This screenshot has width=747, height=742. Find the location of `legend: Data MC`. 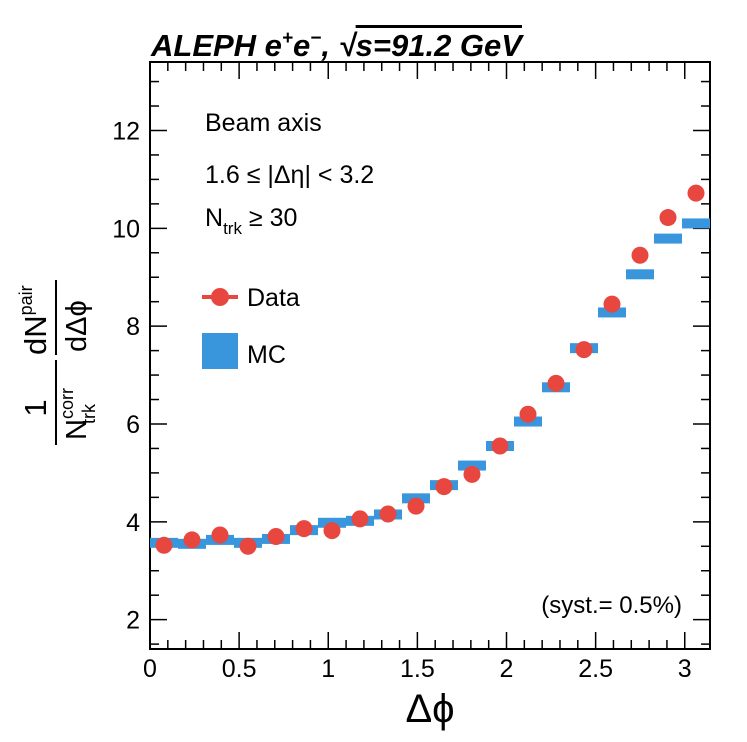

legend: Data MC is located at coordinates (251, 326).